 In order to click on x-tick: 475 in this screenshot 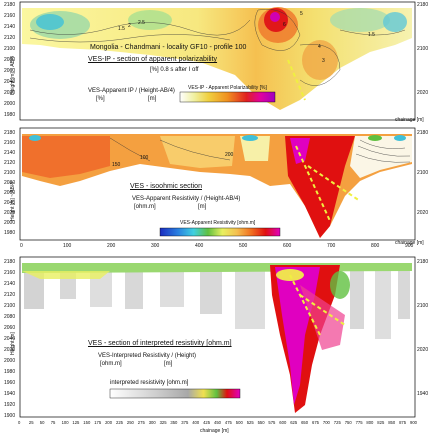, I will do `click(229, 422)`.